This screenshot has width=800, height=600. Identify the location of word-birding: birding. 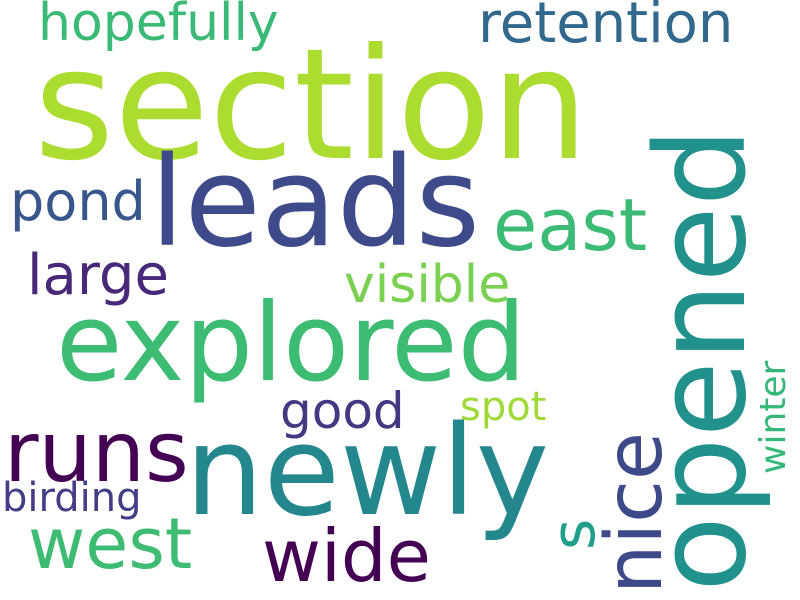
(72, 498).